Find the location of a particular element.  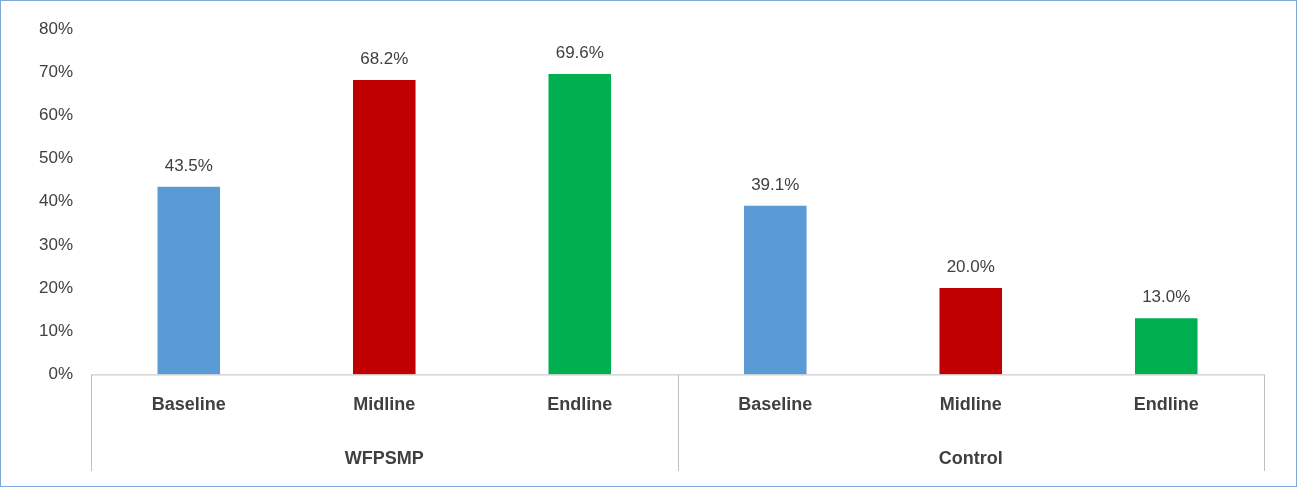

data-label: 20.0% is located at coordinates (970, 267).